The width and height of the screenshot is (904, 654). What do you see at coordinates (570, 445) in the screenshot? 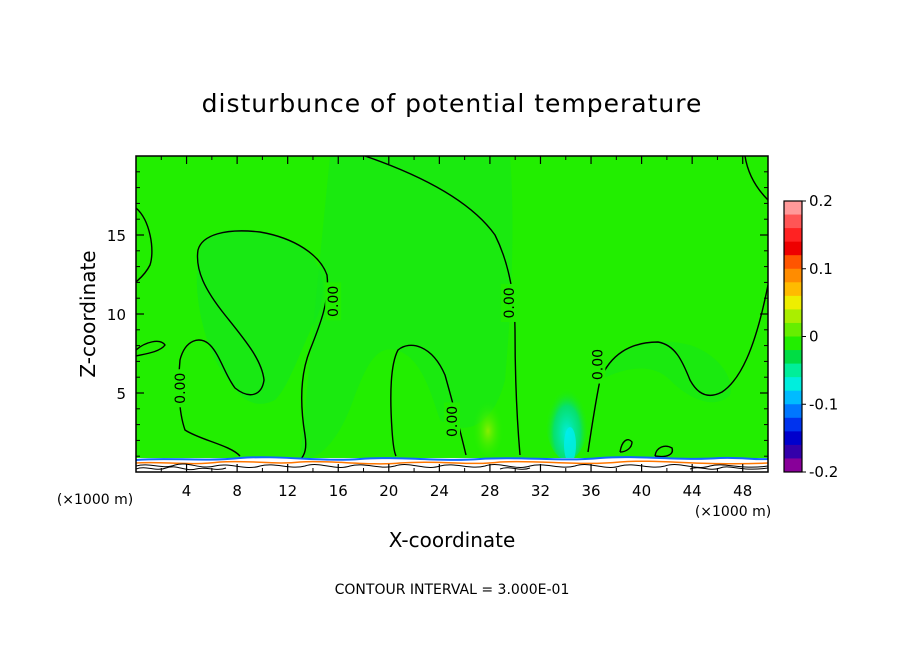
I see `cool-feature-core` at bounding box center [570, 445].